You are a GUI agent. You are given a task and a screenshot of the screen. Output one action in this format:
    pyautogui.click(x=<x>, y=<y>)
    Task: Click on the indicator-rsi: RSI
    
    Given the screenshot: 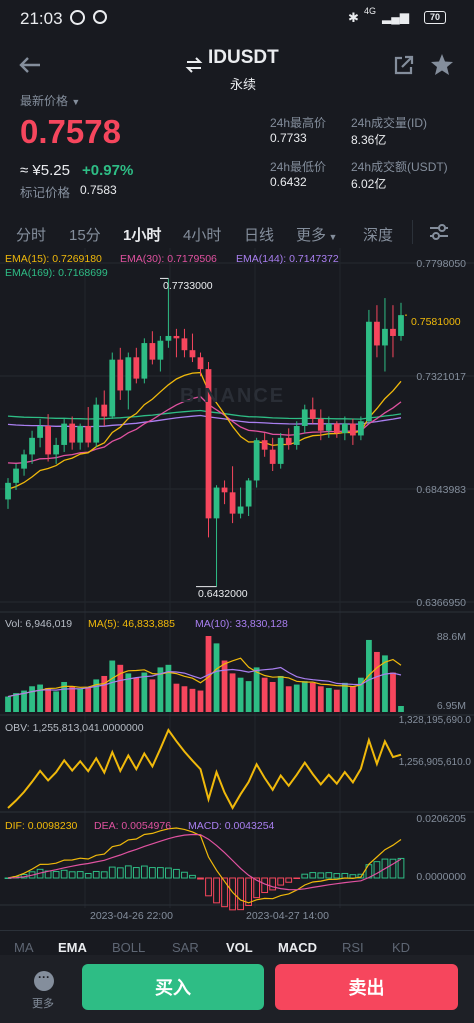 What is the action you would take?
    pyautogui.click(x=353, y=947)
    